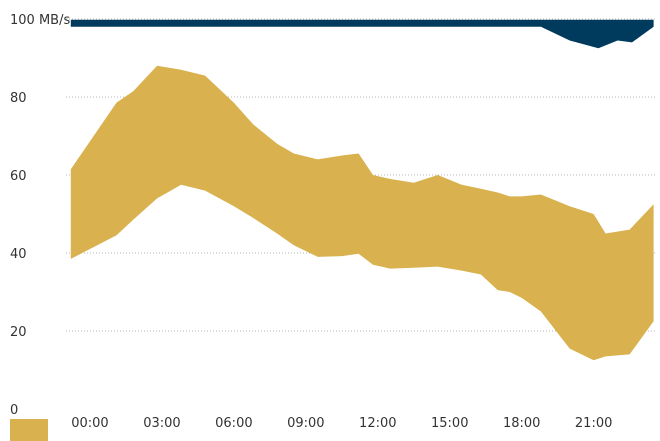  Describe the element at coordinates (305, 423) in the screenshot. I see `x-tick-label: 09:00` at that location.